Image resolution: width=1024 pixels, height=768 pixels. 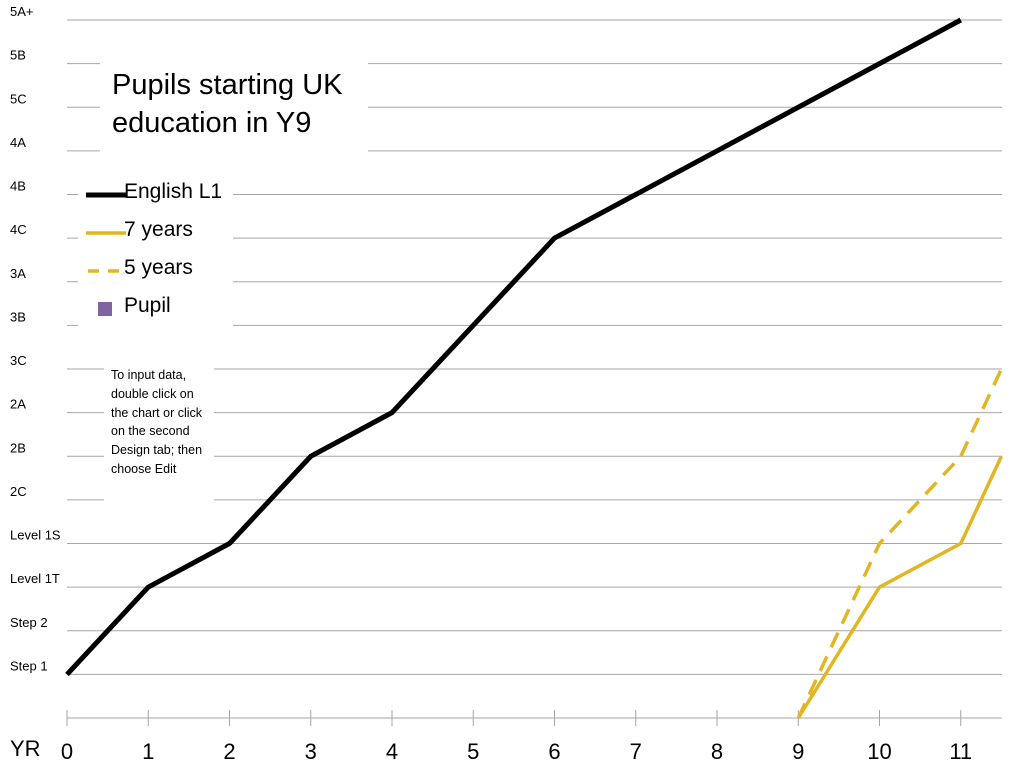 What do you see at coordinates (155, 251) in the screenshot?
I see `legend: English L1 7 years 5 years Pupil` at bounding box center [155, 251].